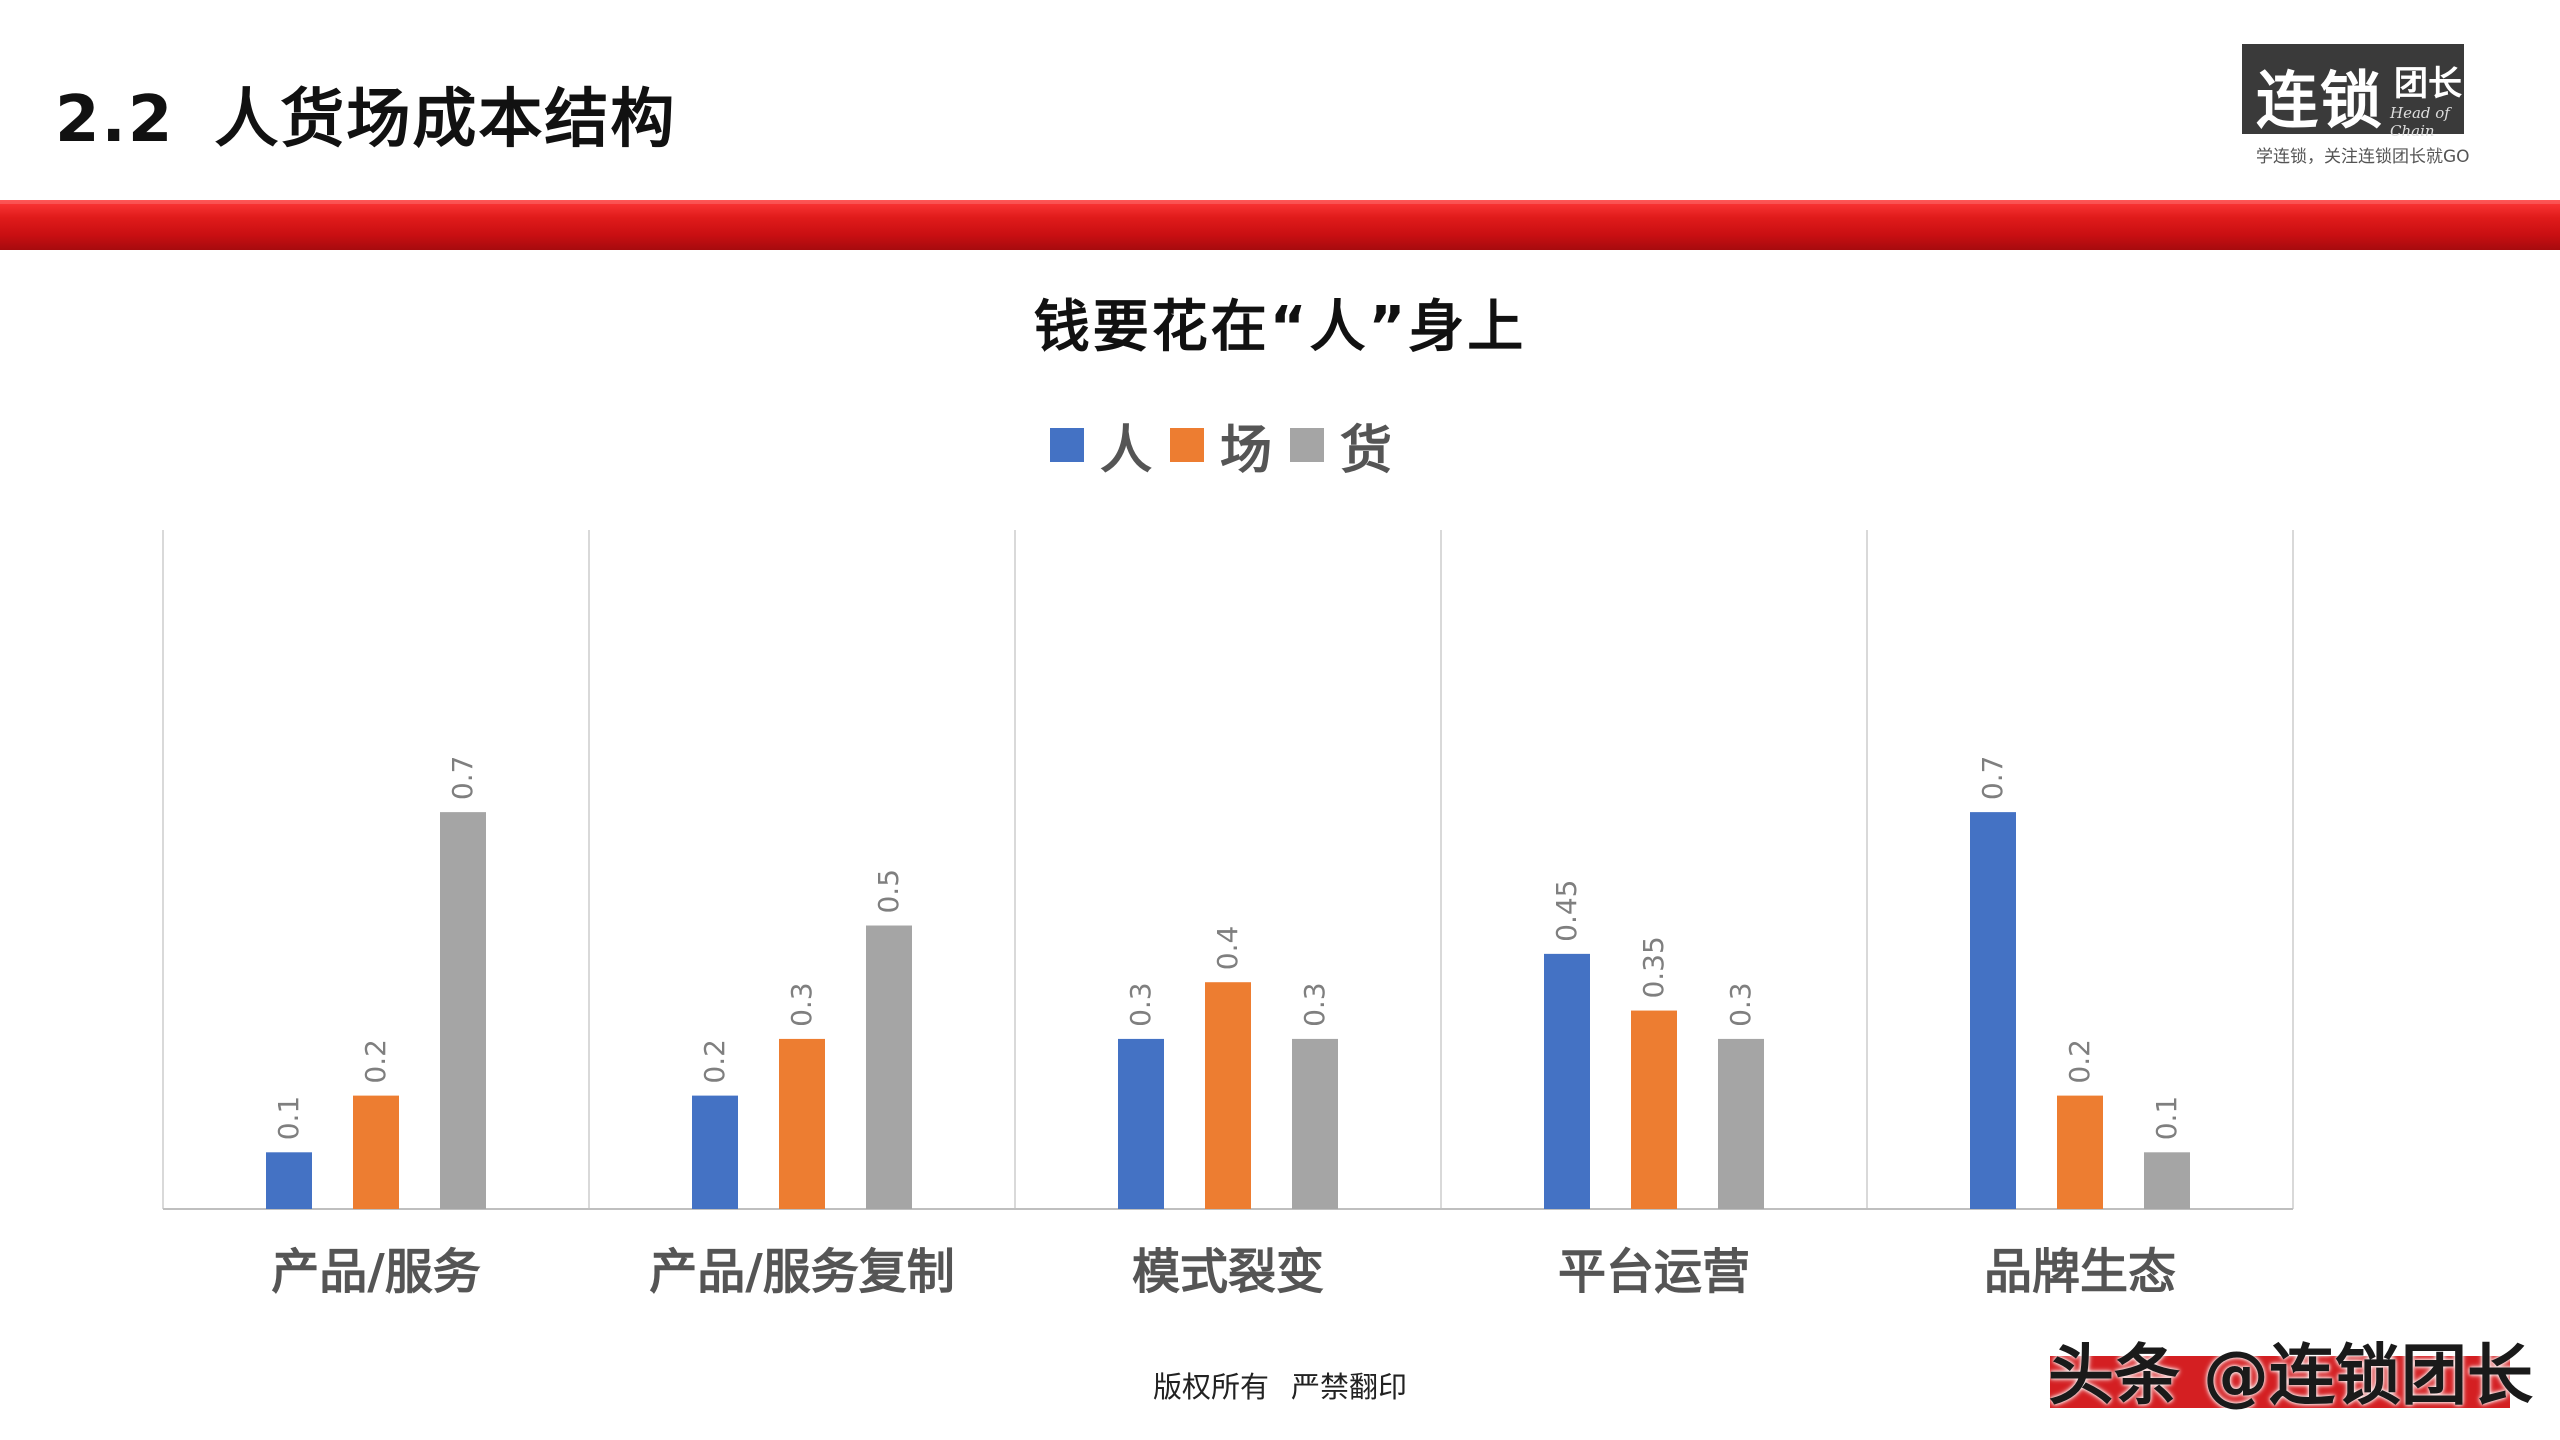 This screenshot has height=1440, width=2560. I want to click on page-title: 2.2 人货场成本结构, so click(365, 114).